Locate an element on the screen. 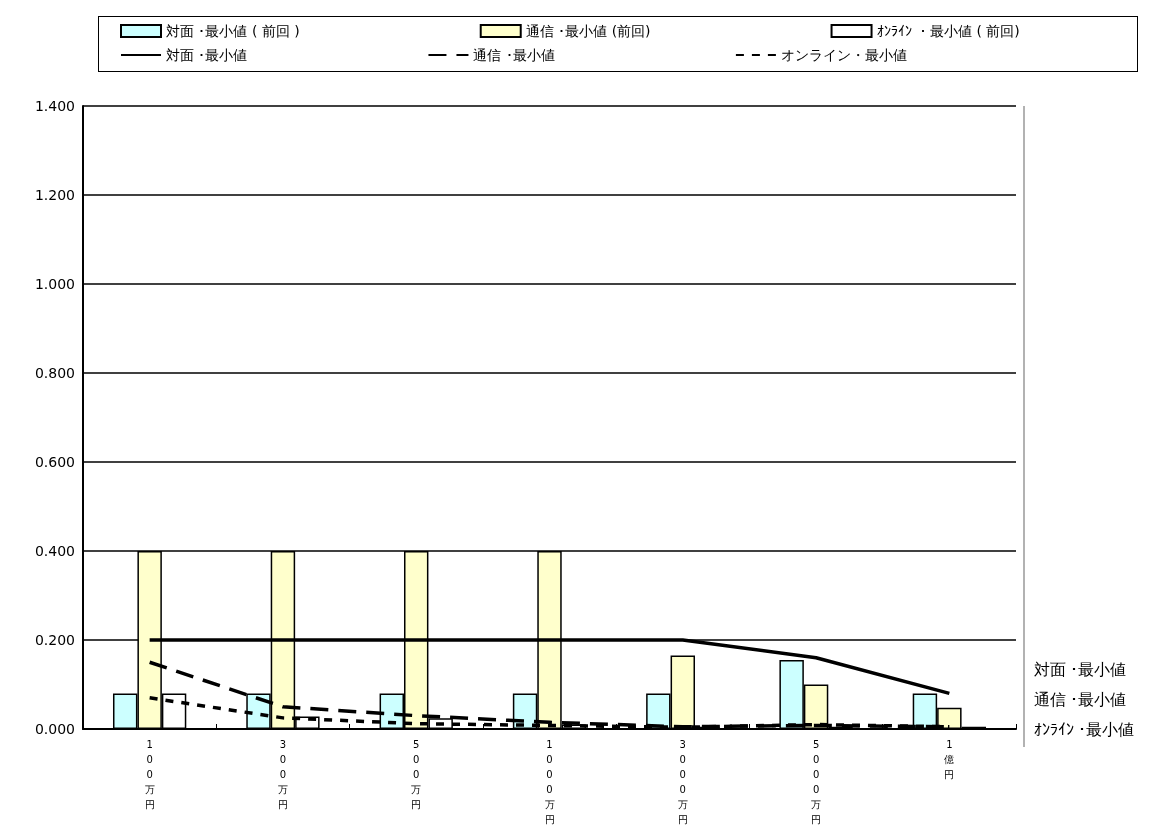  y-tick-label: 1.400 is located at coordinates (54, 106).